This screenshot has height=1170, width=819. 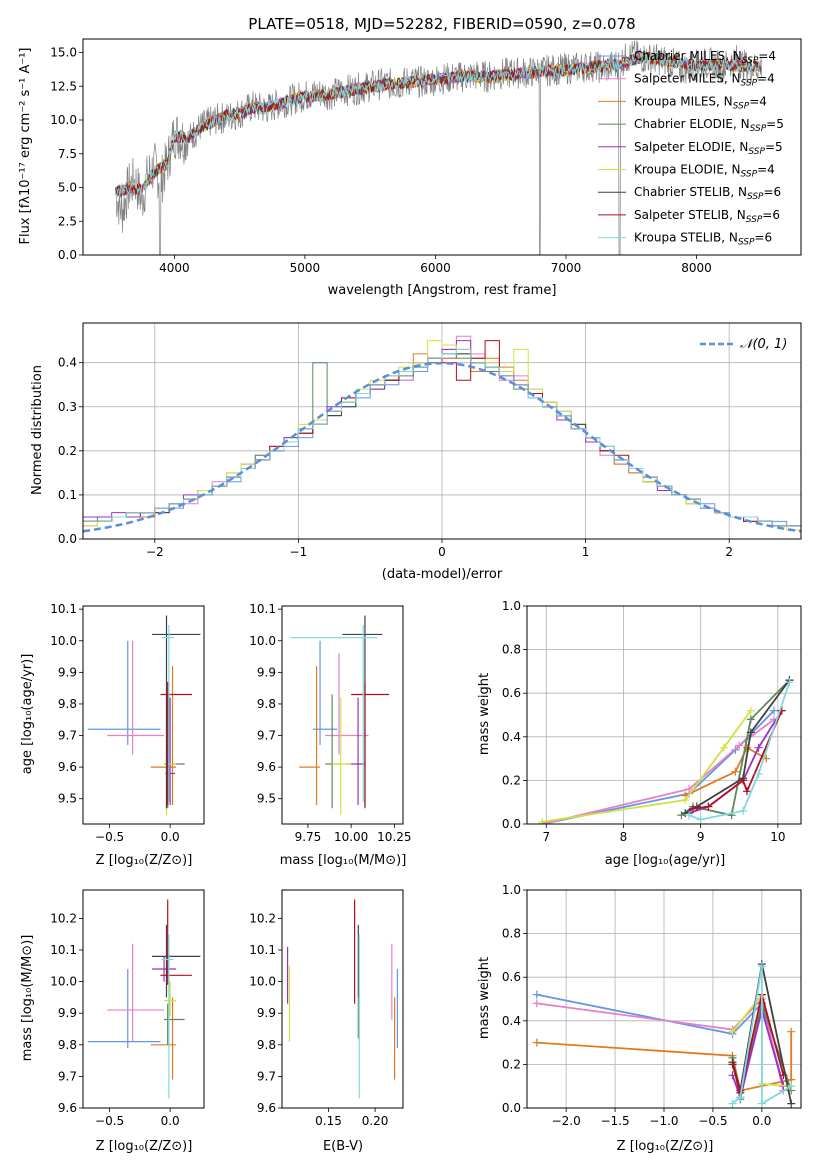 What do you see at coordinates (511, 1021) in the screenshot?
I see `z-weight-ytick-label: 0.4` at bounding box center [511, 1021].